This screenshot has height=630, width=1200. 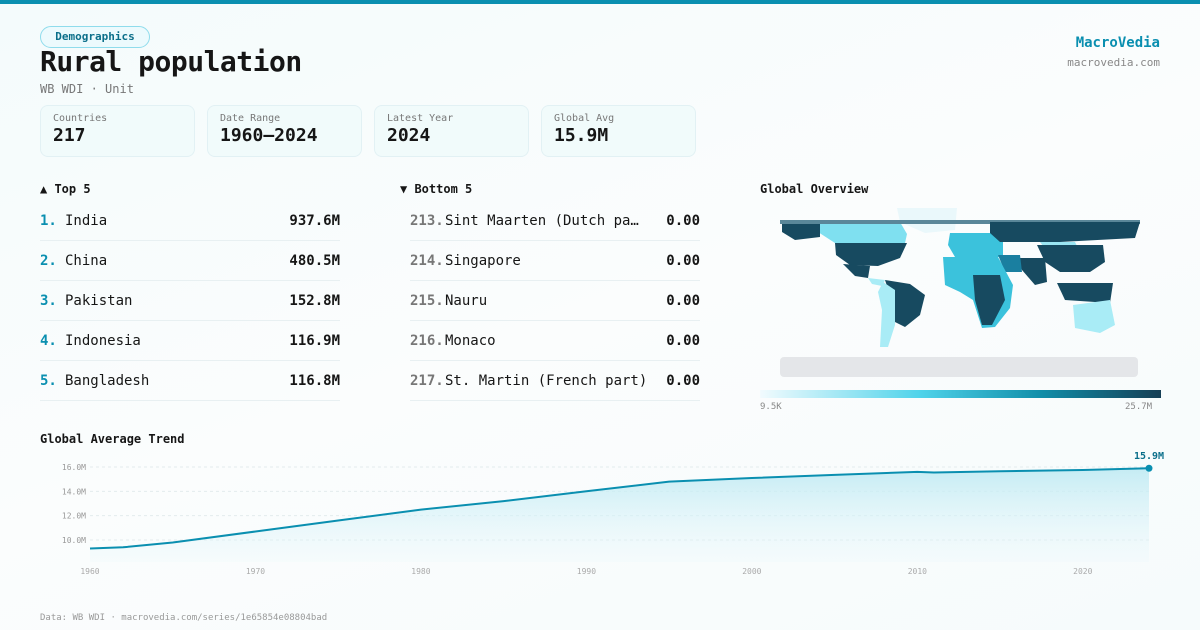 I want to click on map-central-america, so click(x=876, y=282).